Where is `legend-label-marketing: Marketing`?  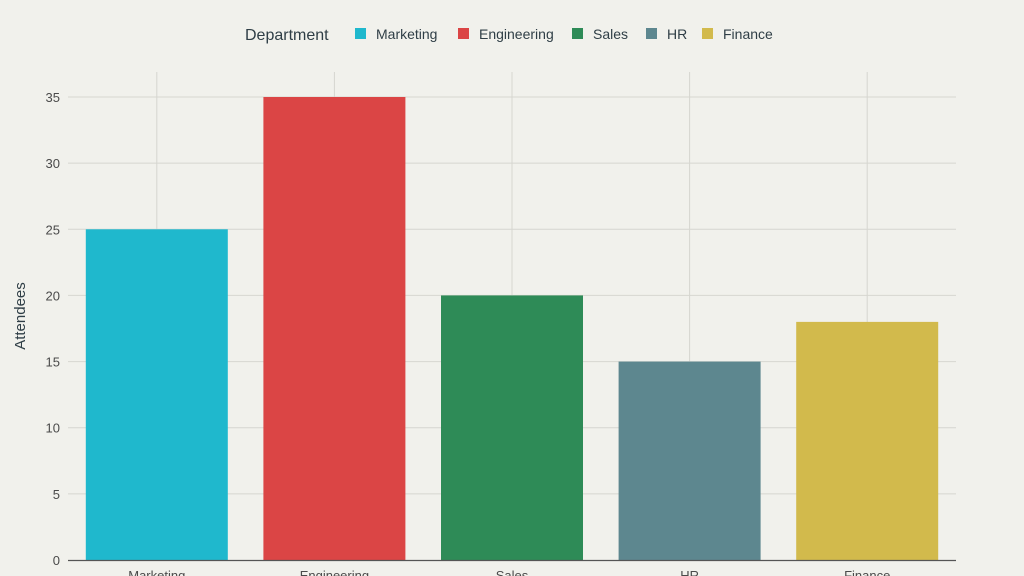
legend-label-marketing: Marketing is located at coordinates (406, 34).